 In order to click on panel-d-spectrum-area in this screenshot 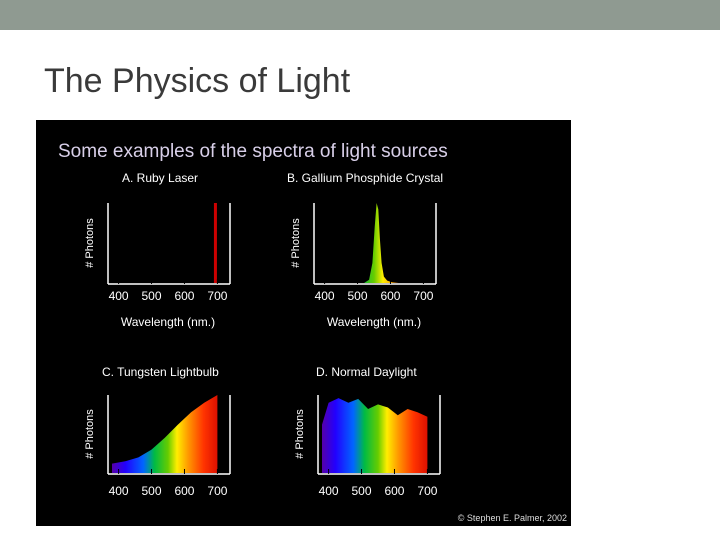, I will do `click(375, 435)`.